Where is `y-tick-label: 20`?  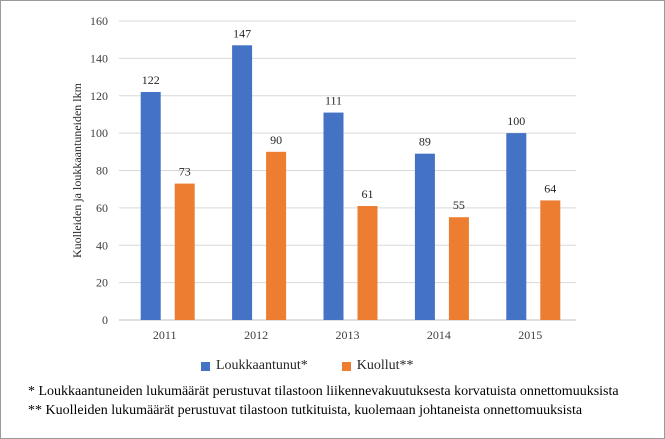 y-tick-label: 20 is located at coordinates (102, 283).